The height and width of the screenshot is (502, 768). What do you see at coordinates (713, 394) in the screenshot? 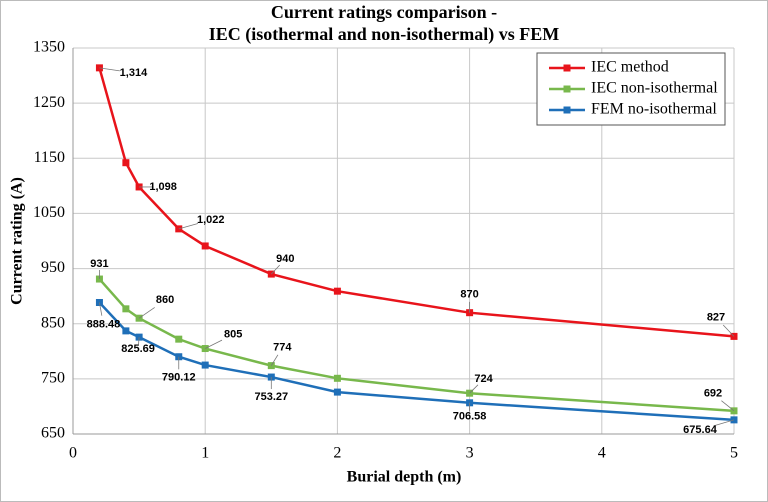
I see `data-label: 692` at bounding box center [713, 394].